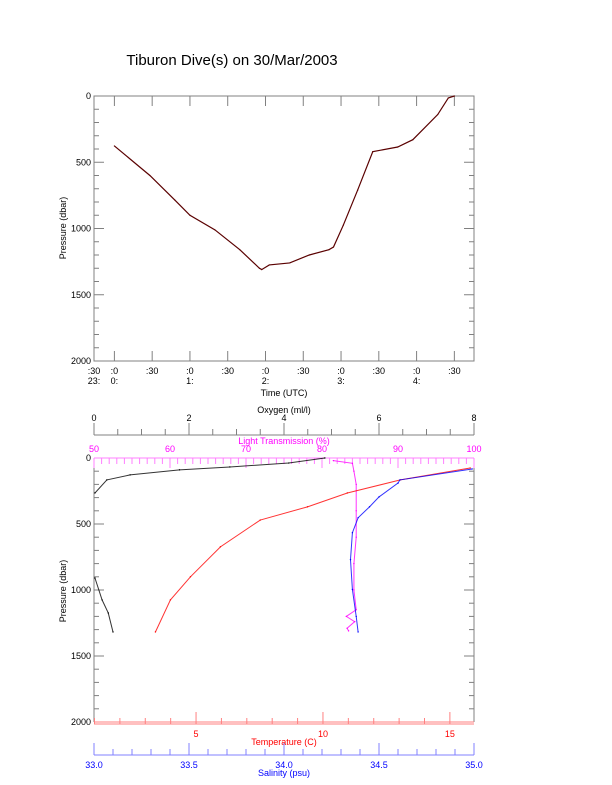  I want to click on oxygen-profile-line, so click(104, 605).